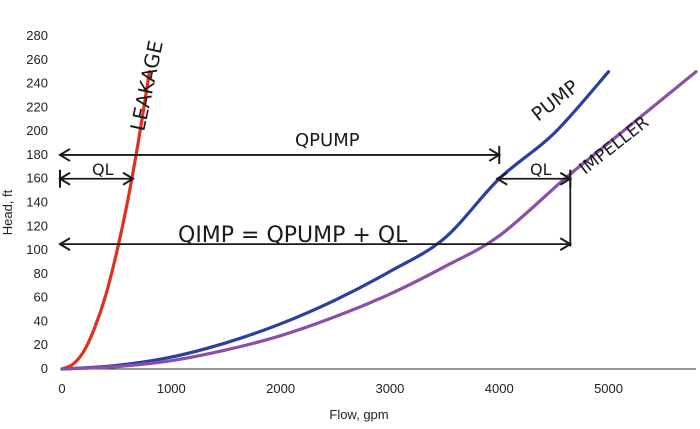 The width and height of the screenshot is (700, 429). Describe the element at coordinates (37, 249) in the screenshot. I see `y-tick-label: 100` at that location.